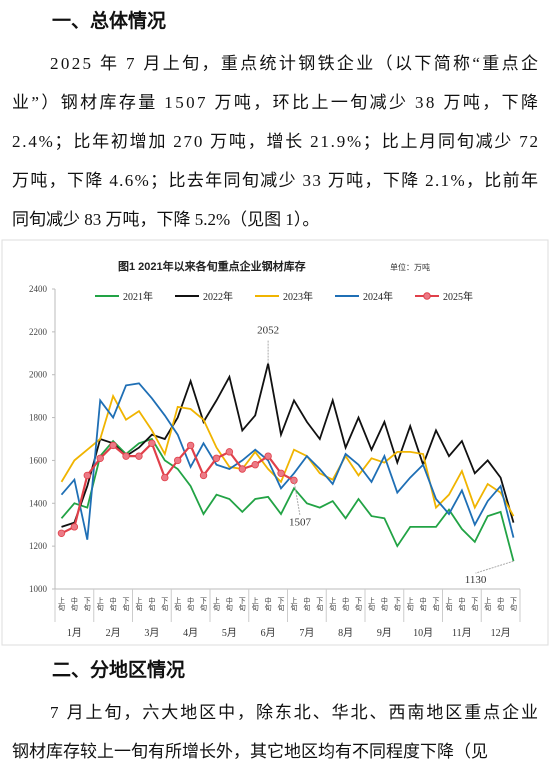 The height and width of the screenshot is (771, 550). Describe the element at coordinates (38, 375) in the screenshot. I see `y-tick-label: 2000` at that location.